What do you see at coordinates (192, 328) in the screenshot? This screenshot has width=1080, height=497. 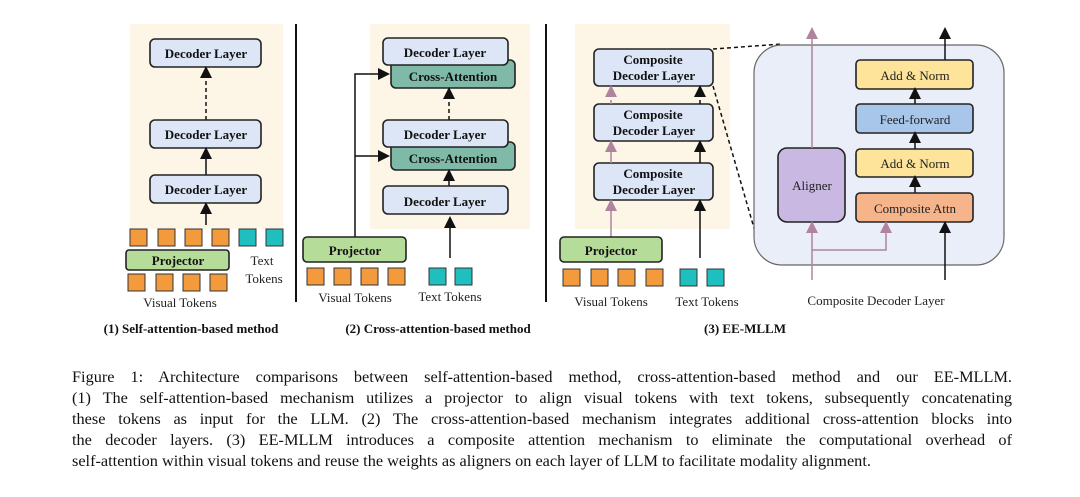 I see `panel-title: (1) Self-attention-based method` at bounding box center [192, 328].